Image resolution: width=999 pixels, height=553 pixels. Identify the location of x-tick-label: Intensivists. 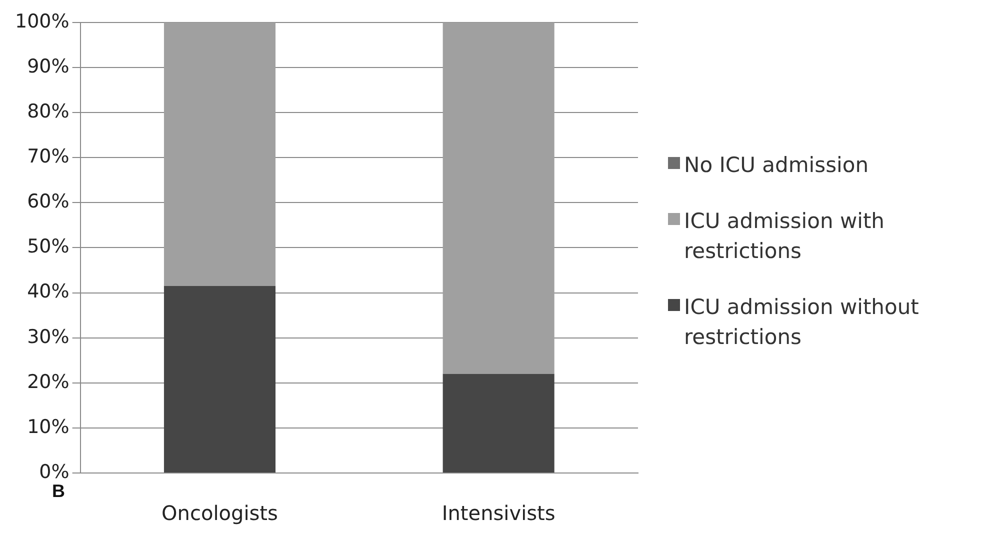
(499, 513).